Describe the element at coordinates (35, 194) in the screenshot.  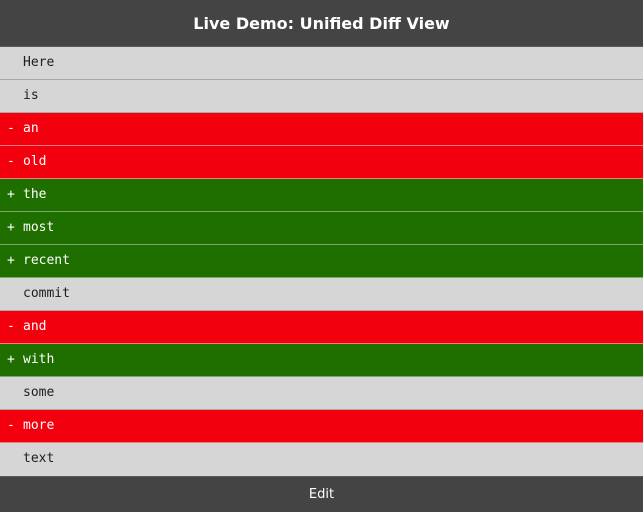
I see `diff-line-text: the` at that location.